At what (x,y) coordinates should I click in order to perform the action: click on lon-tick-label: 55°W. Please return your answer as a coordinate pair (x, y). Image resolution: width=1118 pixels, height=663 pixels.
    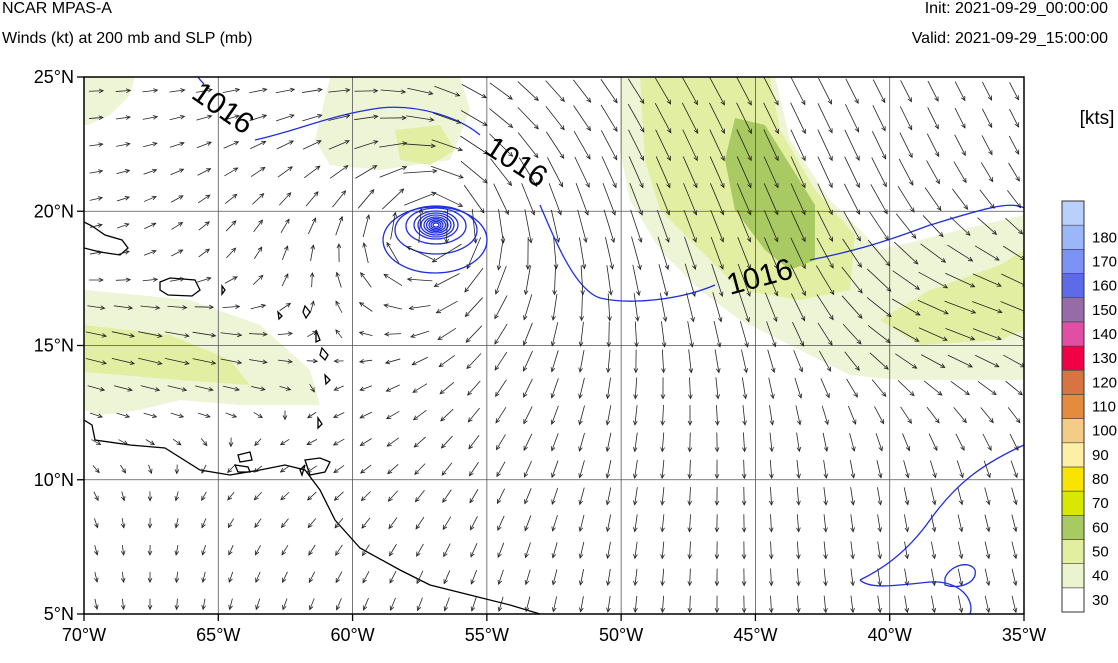
    Looking at the image, I should click on (487, 635).